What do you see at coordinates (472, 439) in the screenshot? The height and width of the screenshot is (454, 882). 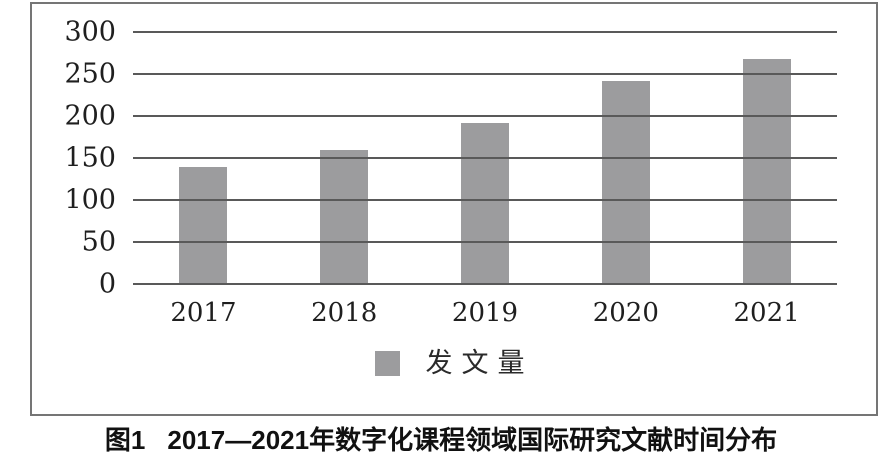 I see `caption-text: 2017—2021年数字化课程领域国际研究文献时间分布` at bounding box center [472, 439].